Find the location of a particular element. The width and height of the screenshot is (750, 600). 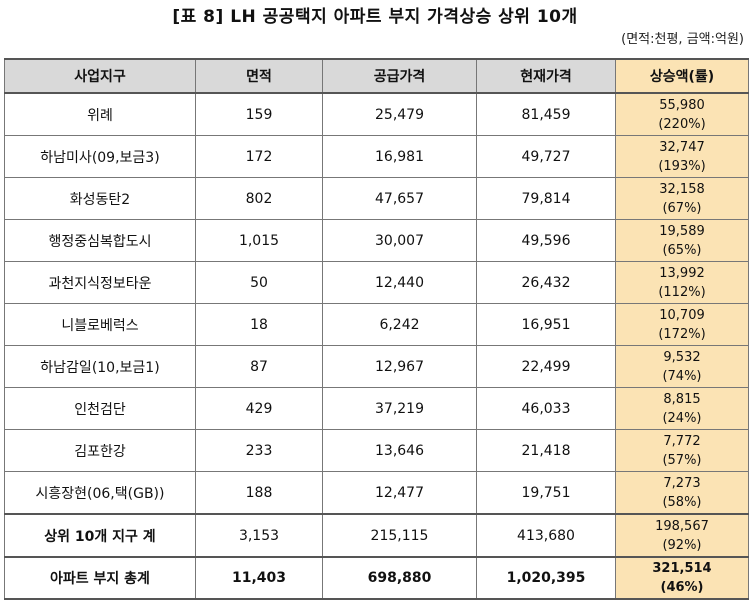

increase-cell: 13,992 (112%) is located at coordinates (682, 282).